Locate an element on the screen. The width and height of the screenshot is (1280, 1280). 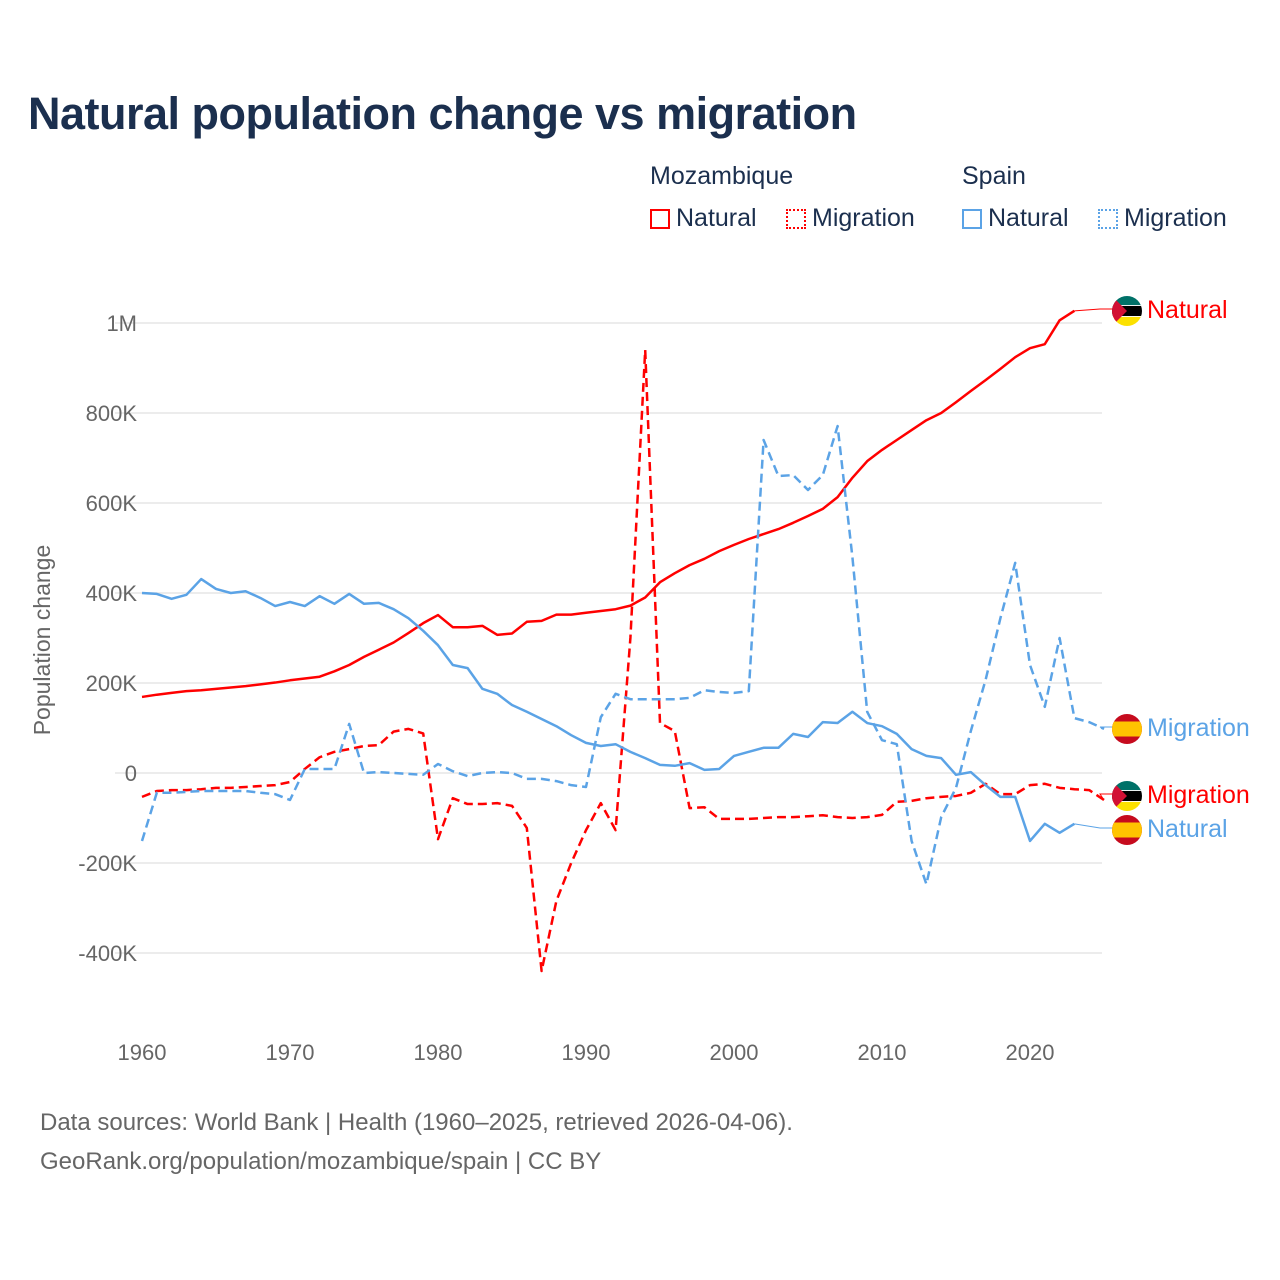
legend-mozambique-migration: Migration is located at coordinates (850, 218).